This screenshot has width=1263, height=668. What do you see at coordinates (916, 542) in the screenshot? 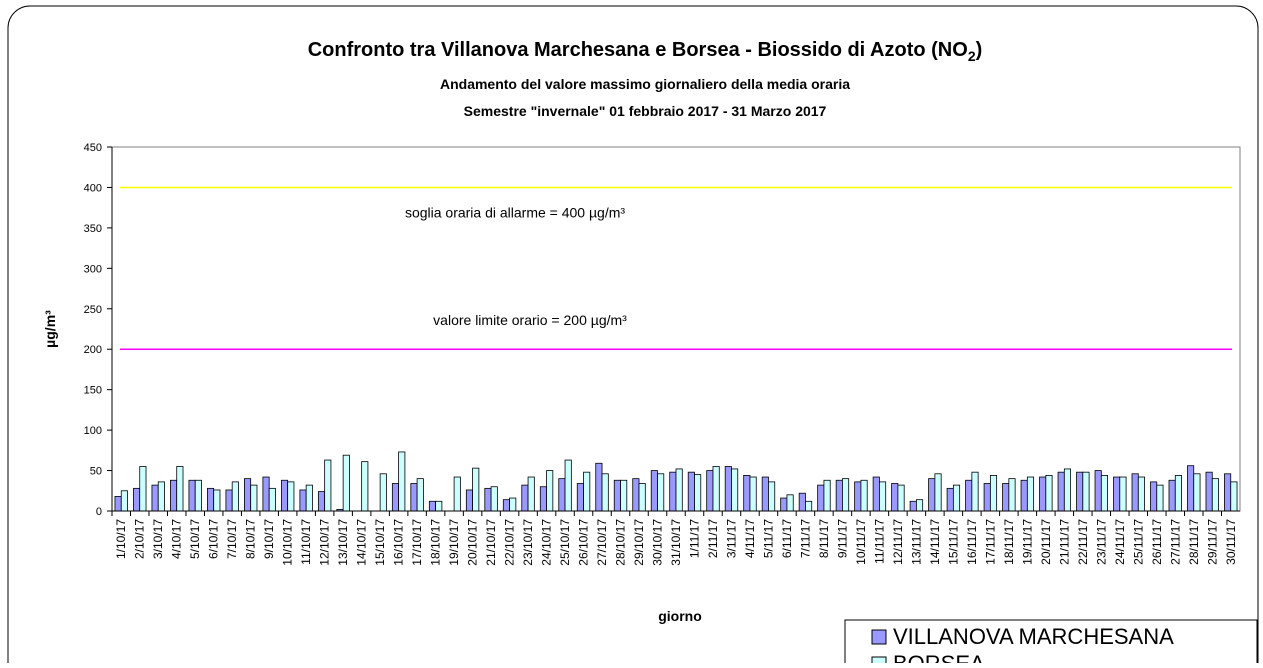
I see `x-tick-label: 13/11/17` at bounding box center [916, 542].